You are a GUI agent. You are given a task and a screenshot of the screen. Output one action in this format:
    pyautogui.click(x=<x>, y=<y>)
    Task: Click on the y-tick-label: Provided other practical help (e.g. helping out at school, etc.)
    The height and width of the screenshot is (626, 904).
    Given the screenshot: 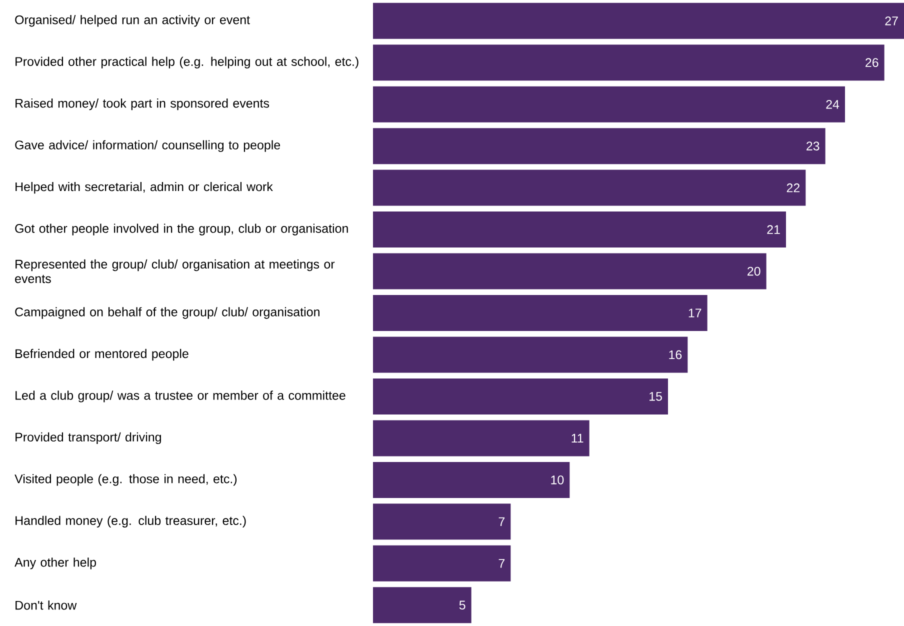 What is the action you would take?
    pyautogui.click(x=187, y=62)
    